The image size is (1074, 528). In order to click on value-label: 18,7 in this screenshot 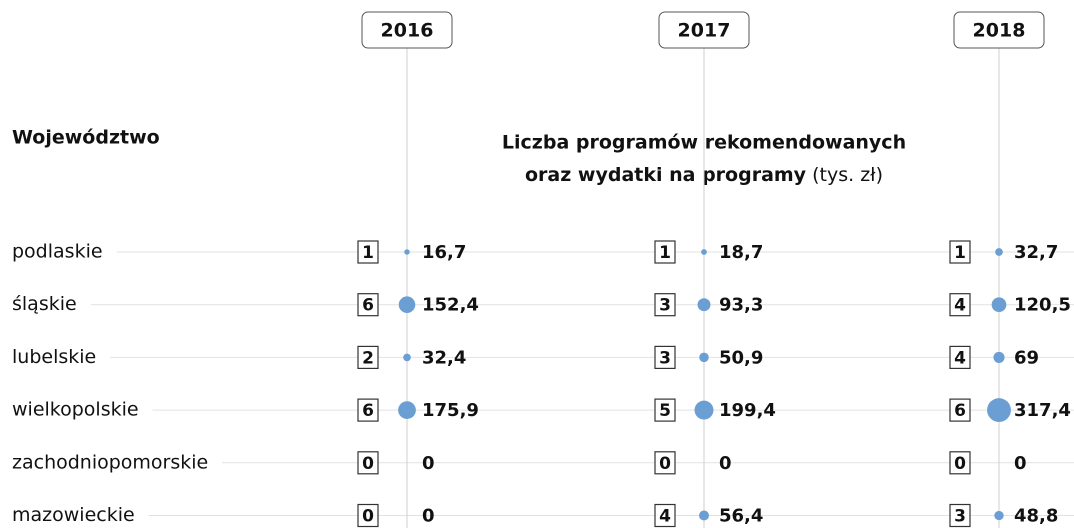, I will do `click(741, 252)`.